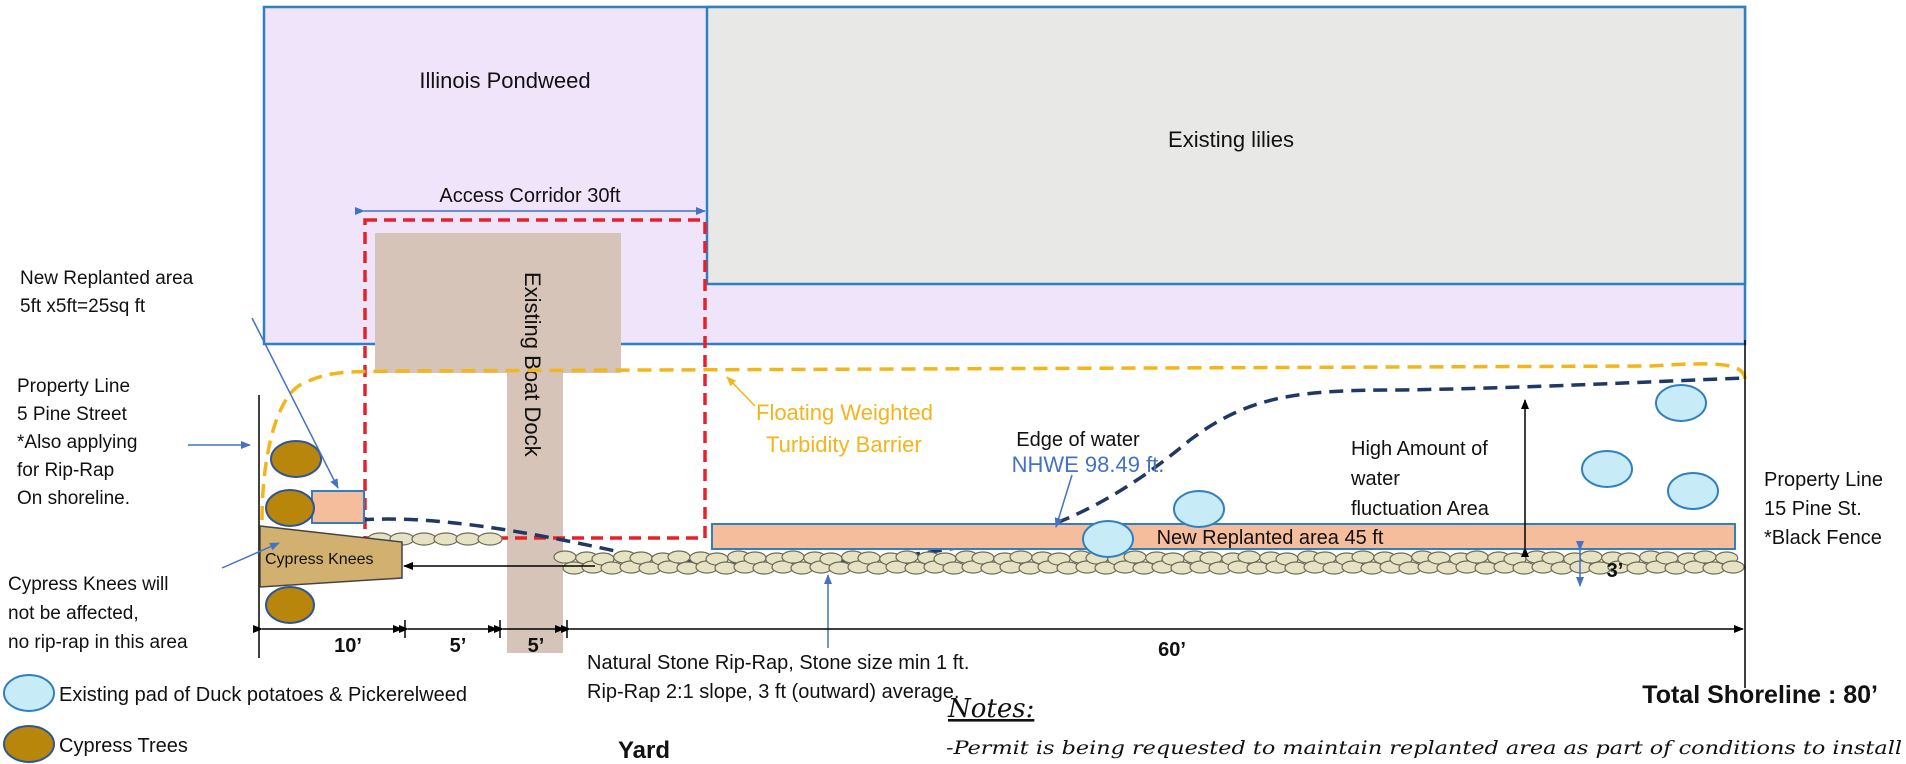  What do you see at coordinates (1172, 650) in the screenshot?
I see `dimension-60ft: 60’` at bounding box center [1172, 650].